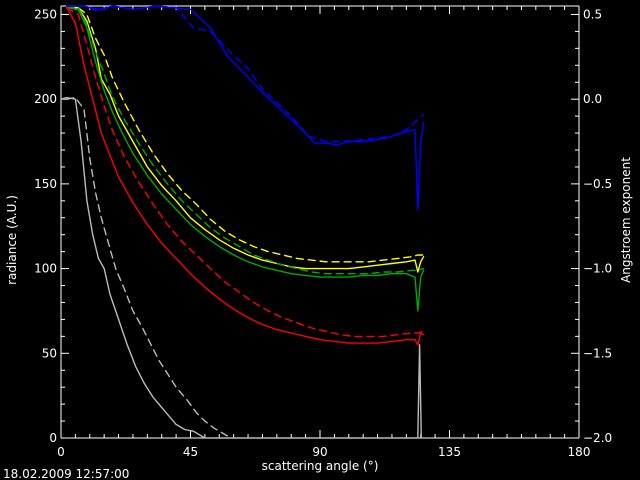 The width and height of the screenshot is (640, 480). What do you see at coordinates (592, 14) in the screenshot?
I see `y-right-tick-label: 0.5` at bounding box center [592, 14].